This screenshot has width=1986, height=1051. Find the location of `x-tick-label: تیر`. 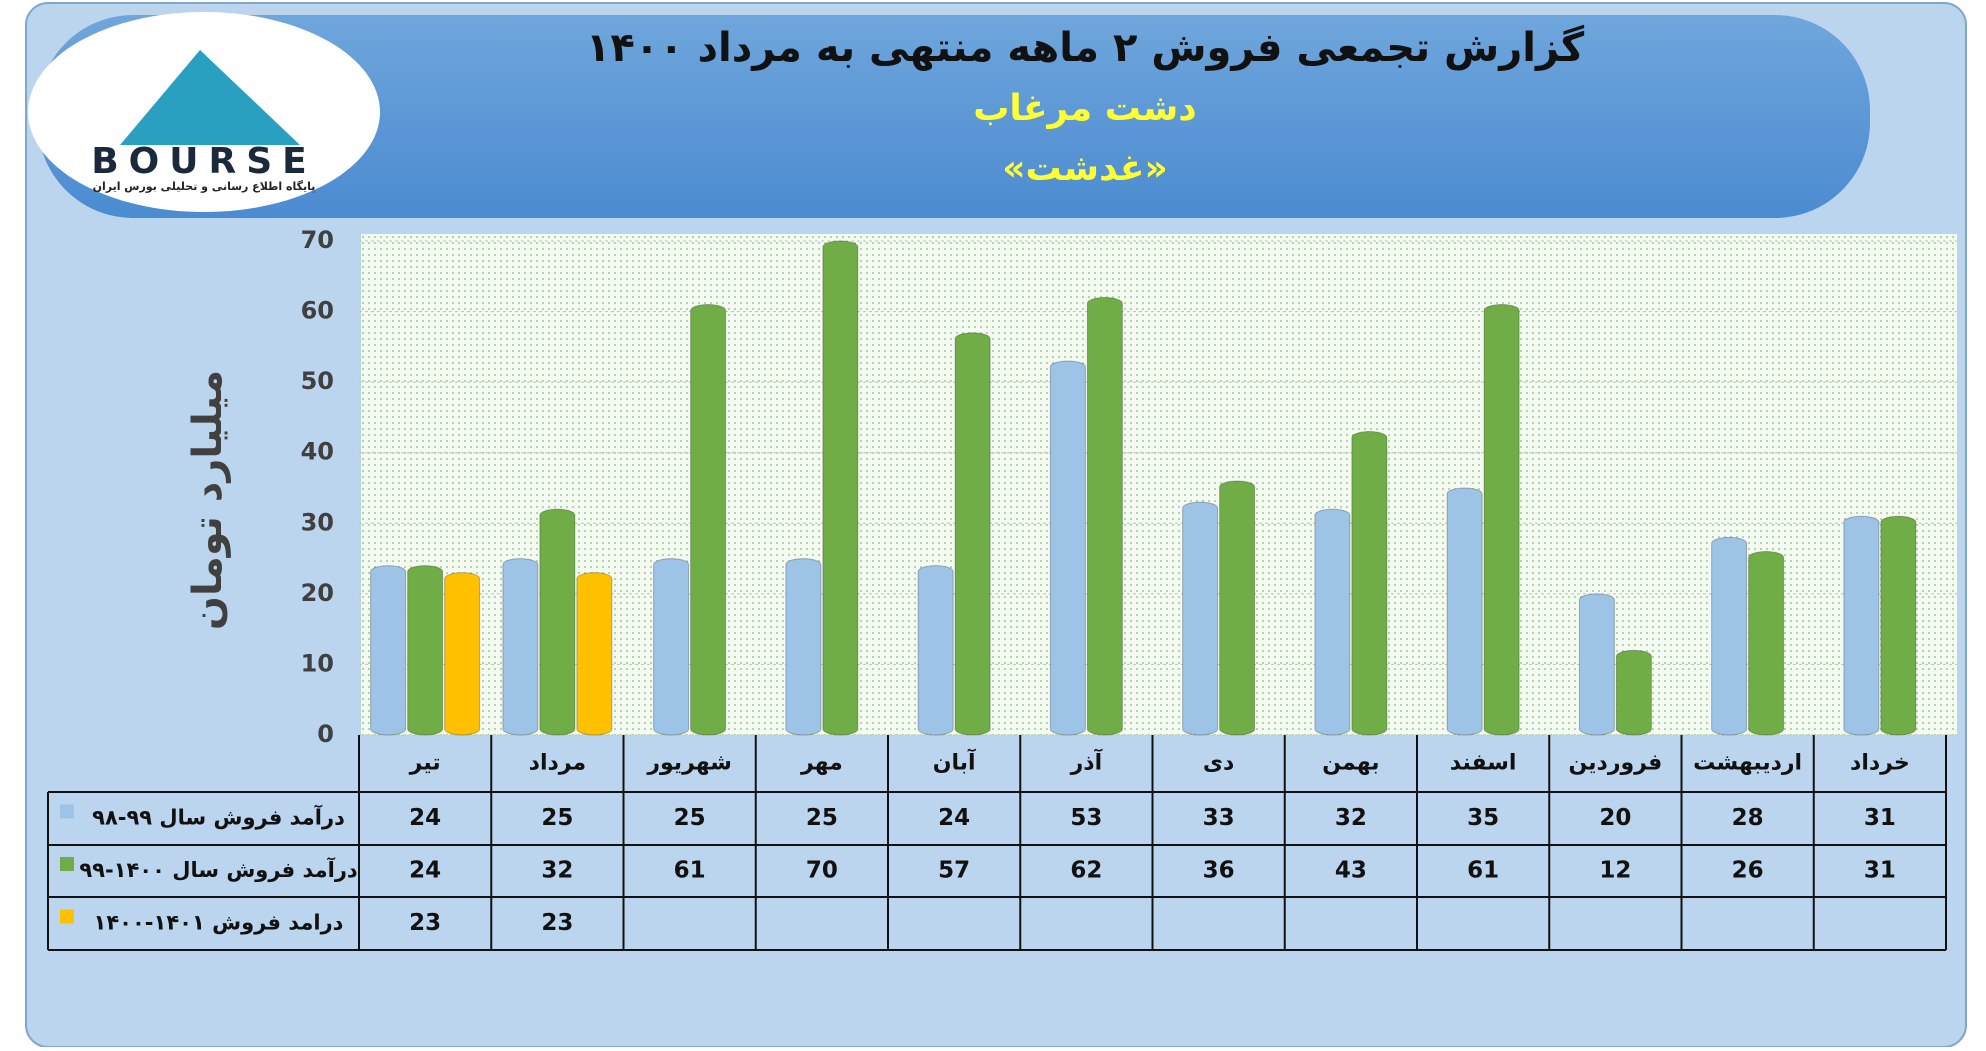

x-tick-label: تیر is located at coordinates (425, 763).